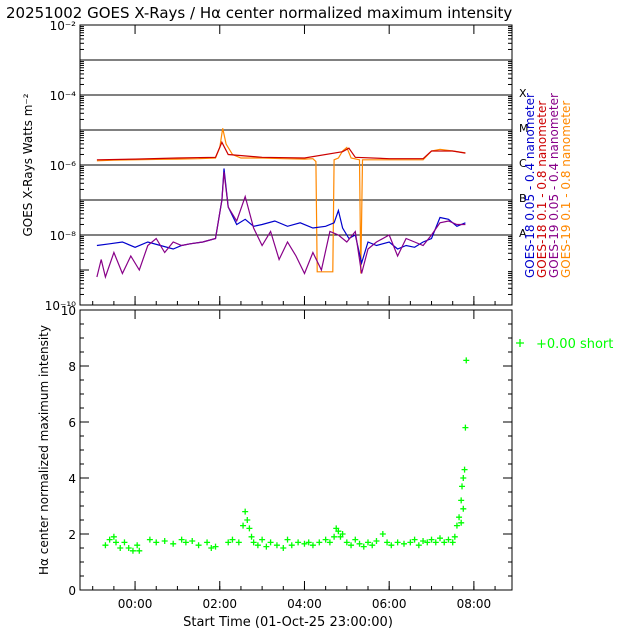 The width and height of the screenshot is (640, 640). Describe the element at coordinates (574, 344) in the screenshot. I see `halpha-legend-label: +0.00 short` at that location.